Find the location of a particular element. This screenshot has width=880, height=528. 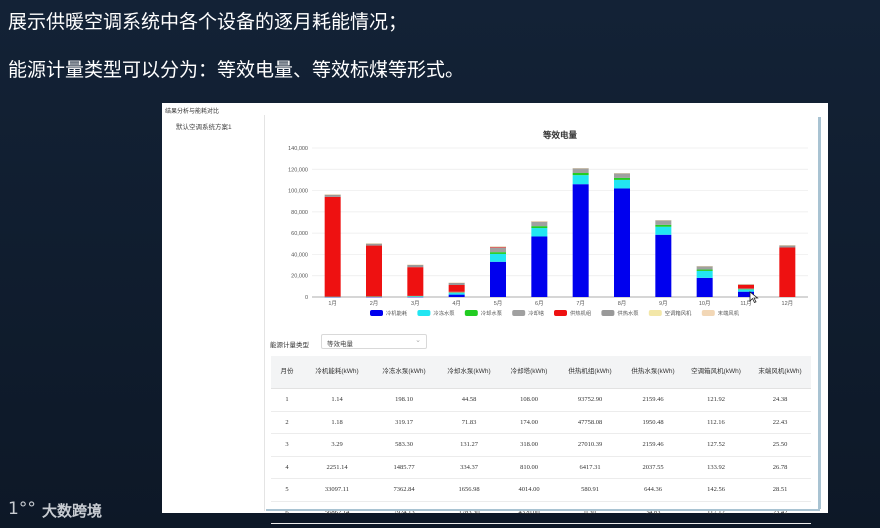

y-tick-label: 0 is located at coordinates (306, 298).